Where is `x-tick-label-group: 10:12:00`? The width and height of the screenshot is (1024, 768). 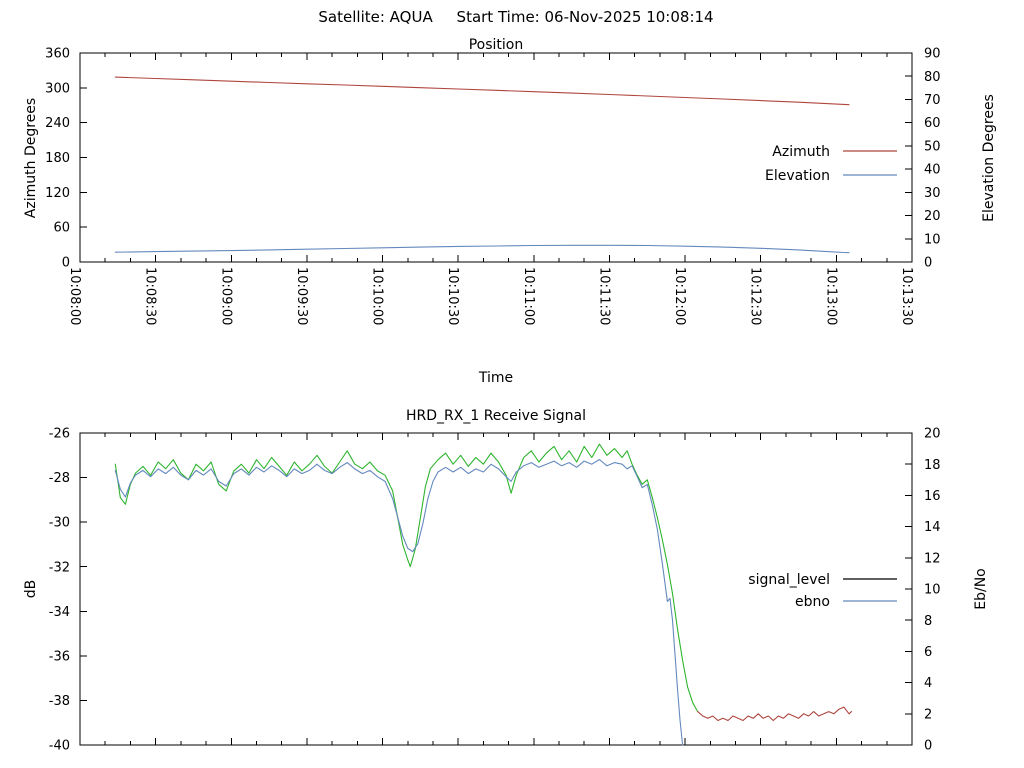 x-tick-label-group: 10:12:00 is located at coordinates (679, 296).